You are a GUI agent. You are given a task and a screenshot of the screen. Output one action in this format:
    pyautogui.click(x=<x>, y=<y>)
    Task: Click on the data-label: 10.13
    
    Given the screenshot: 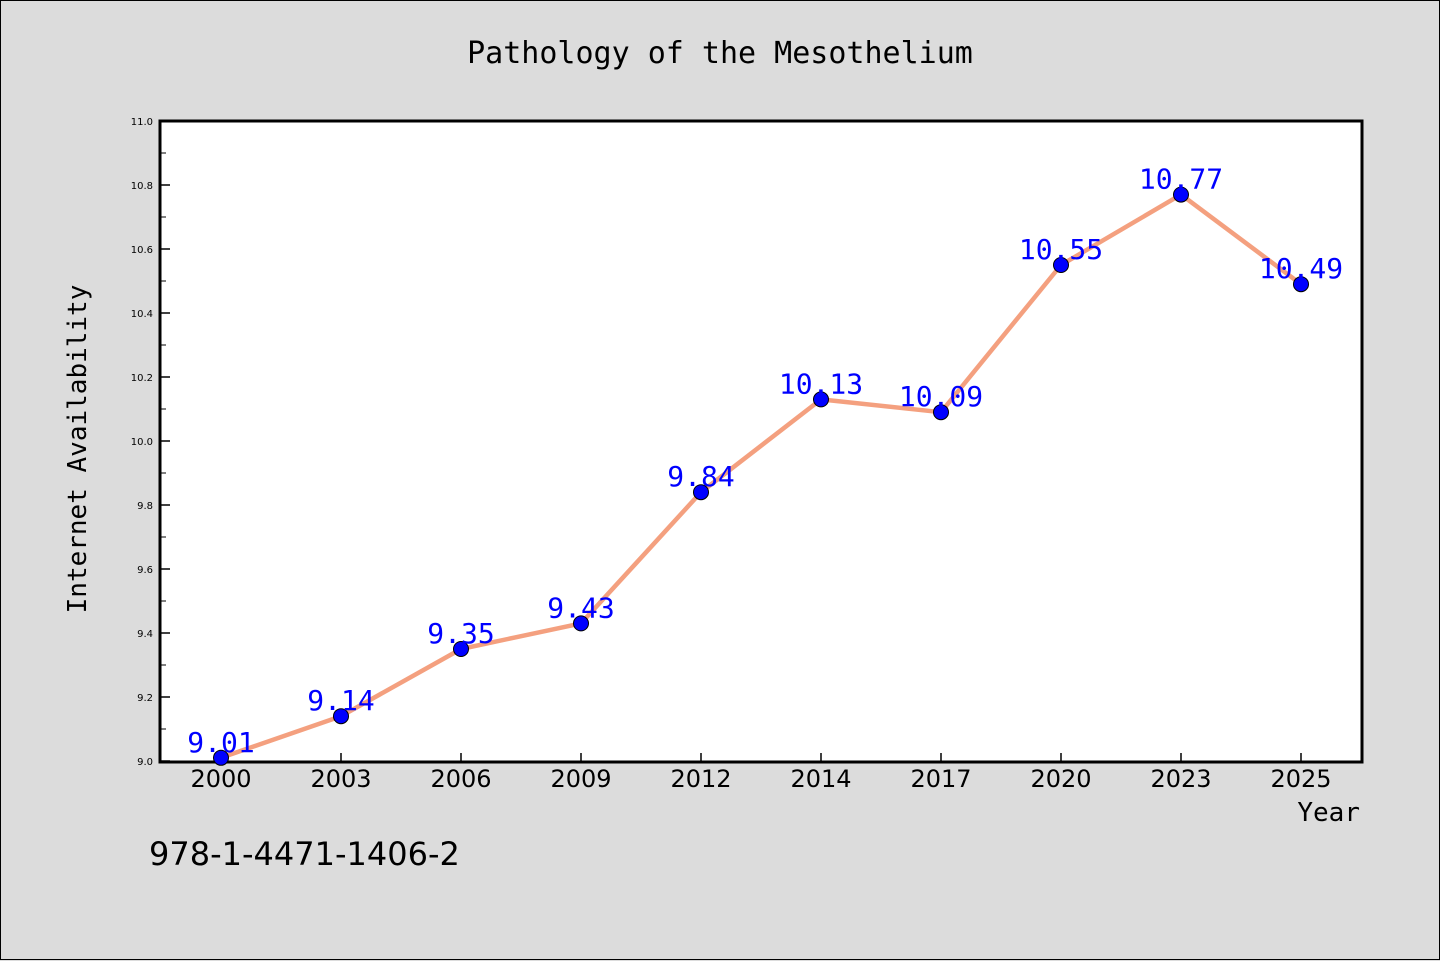 What is the action you would take?
    pyautogui.click(x=821, y=383)
    